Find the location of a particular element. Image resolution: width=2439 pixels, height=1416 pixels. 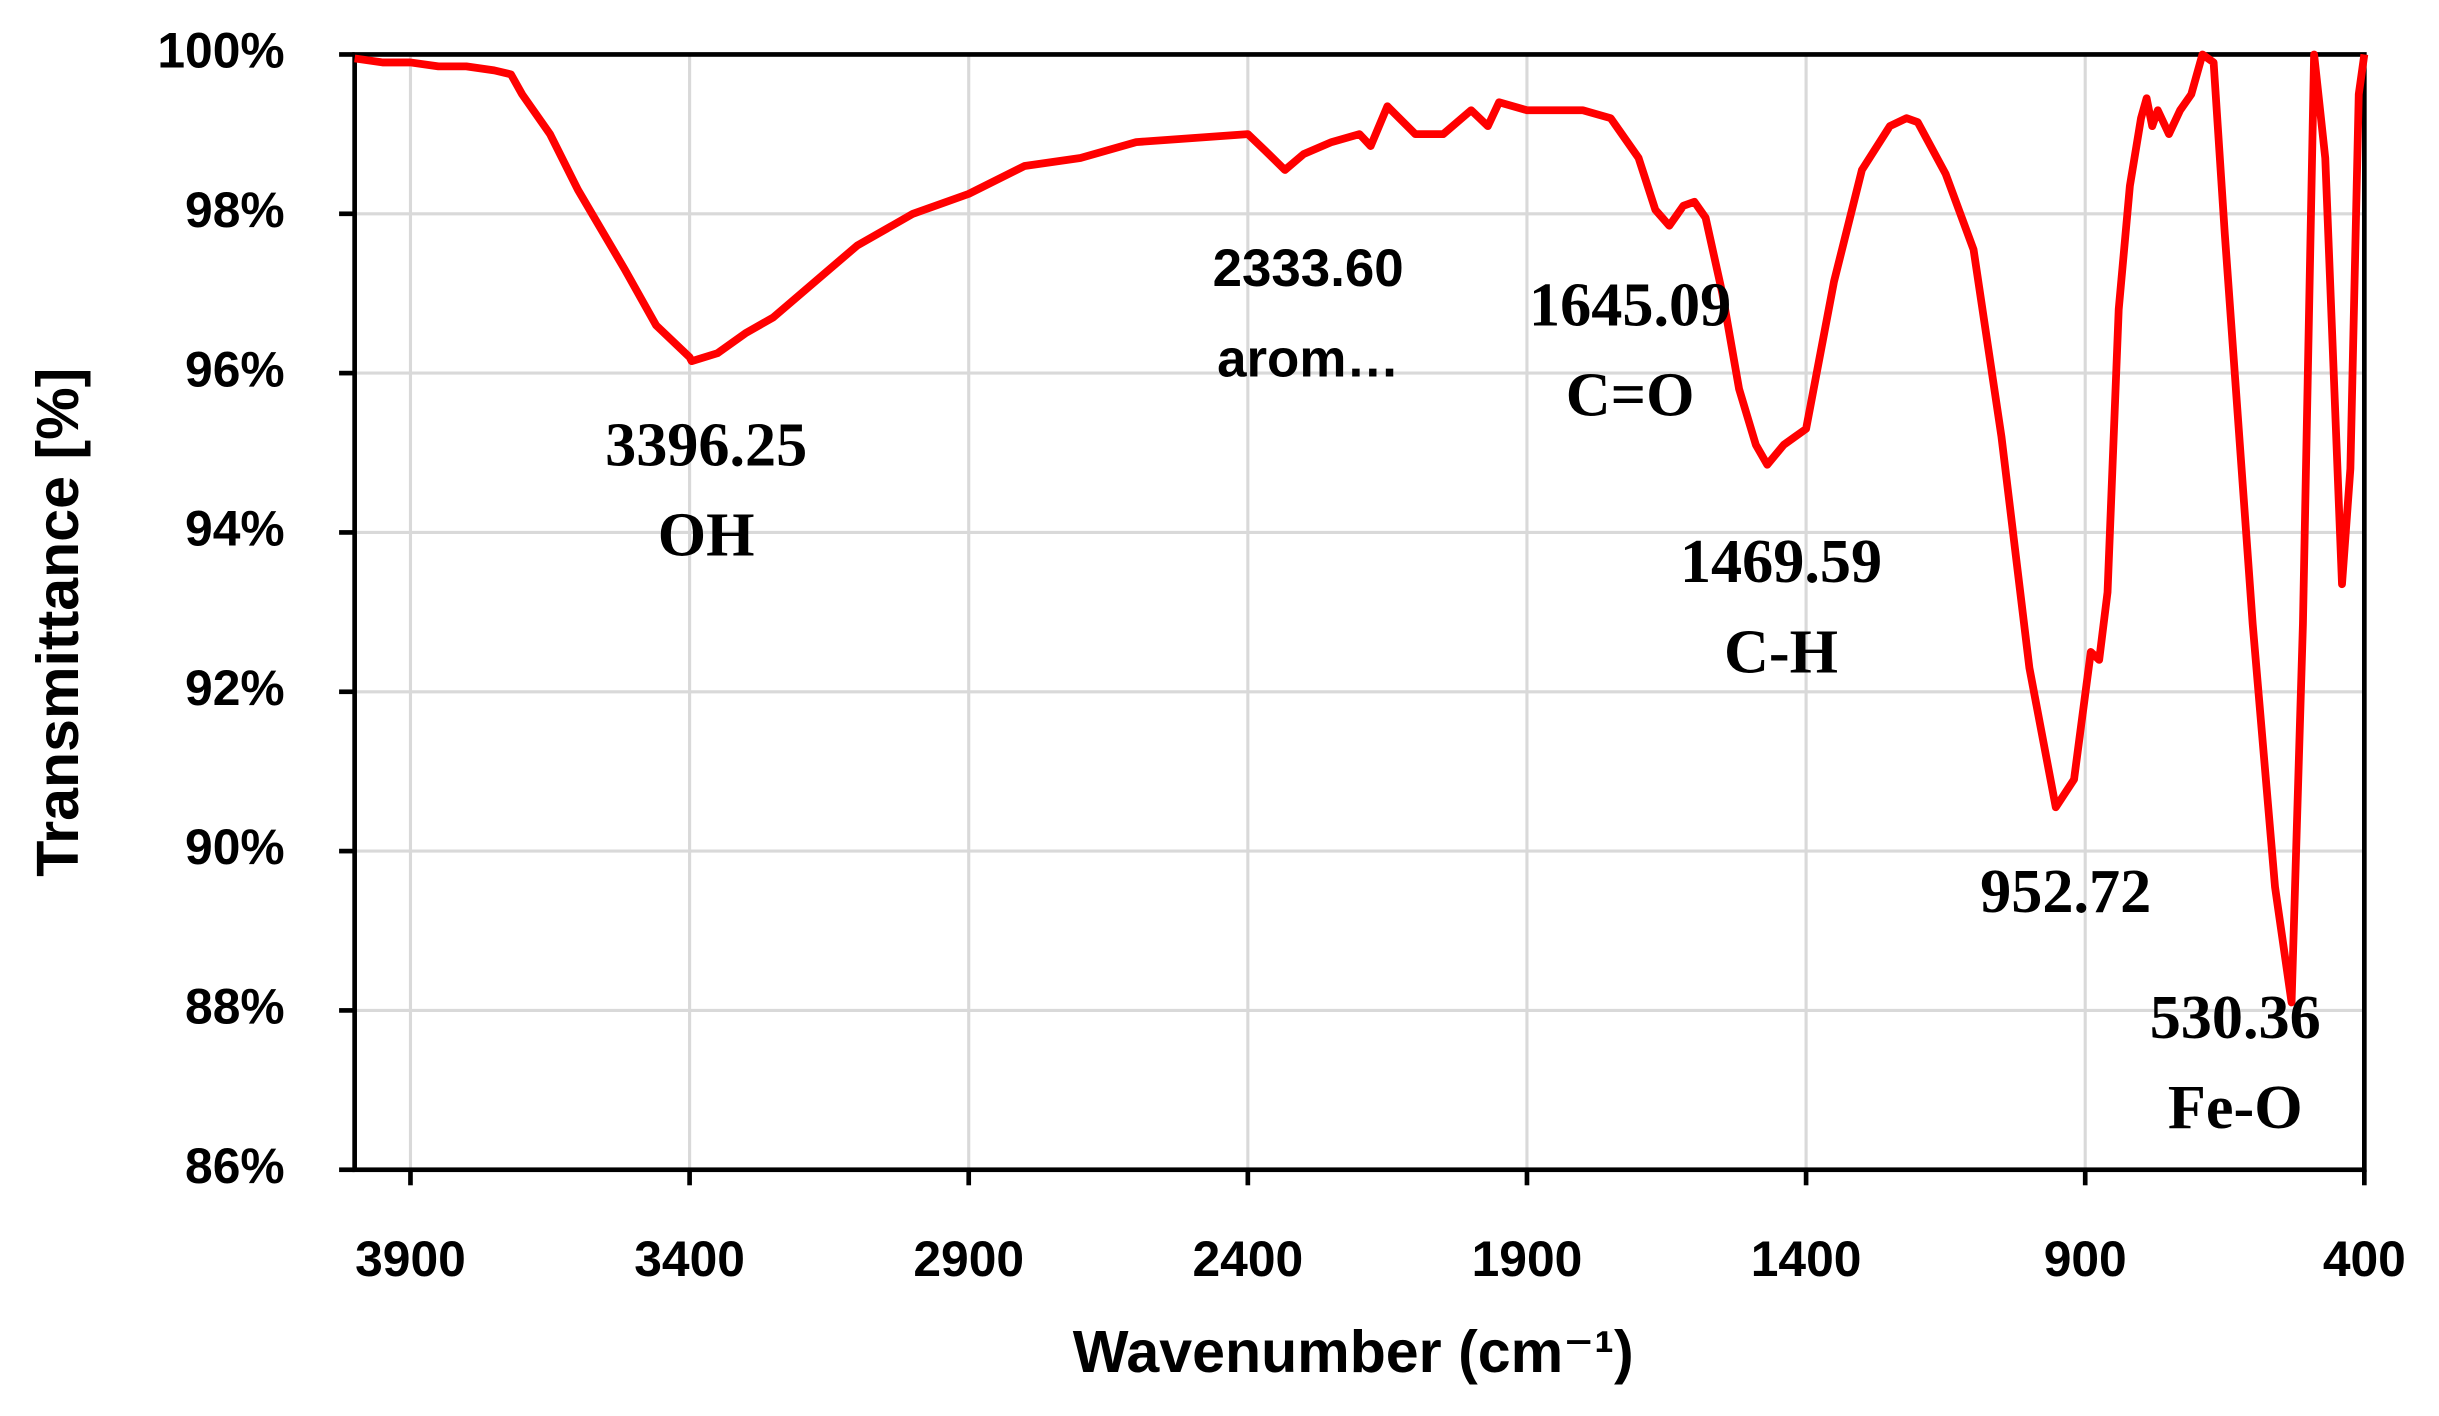

x-tick-label: 3400 is located at coordinates (689, 1259).